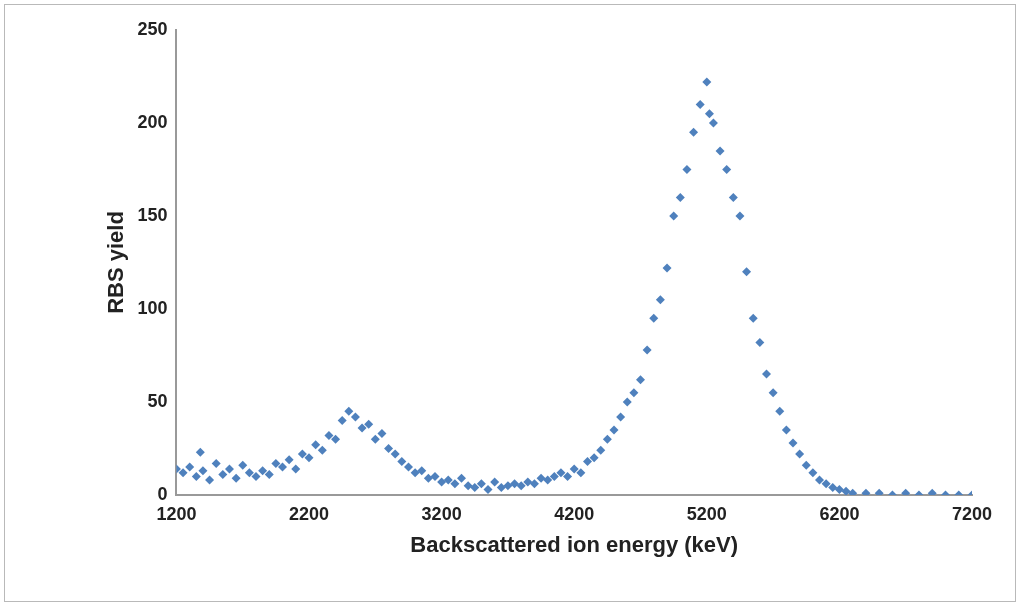  I want to click on x-tick-label: 6200, so click(839, 513).